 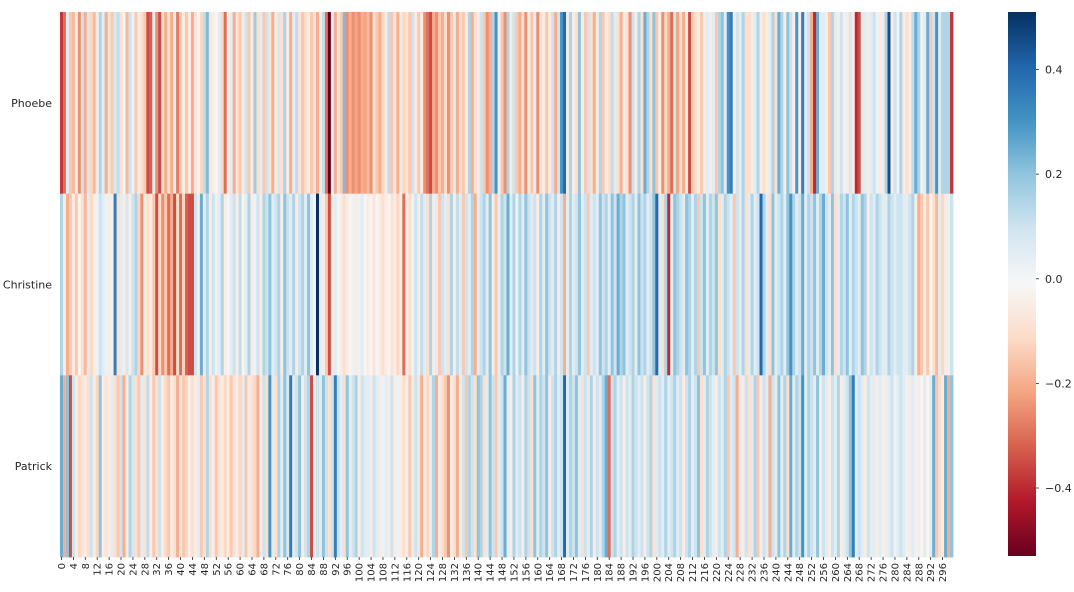 What do you see at coordinates (395, 572) in the screenshot?
I see `x-tick-label: 112` at bounding box center [395, 572].